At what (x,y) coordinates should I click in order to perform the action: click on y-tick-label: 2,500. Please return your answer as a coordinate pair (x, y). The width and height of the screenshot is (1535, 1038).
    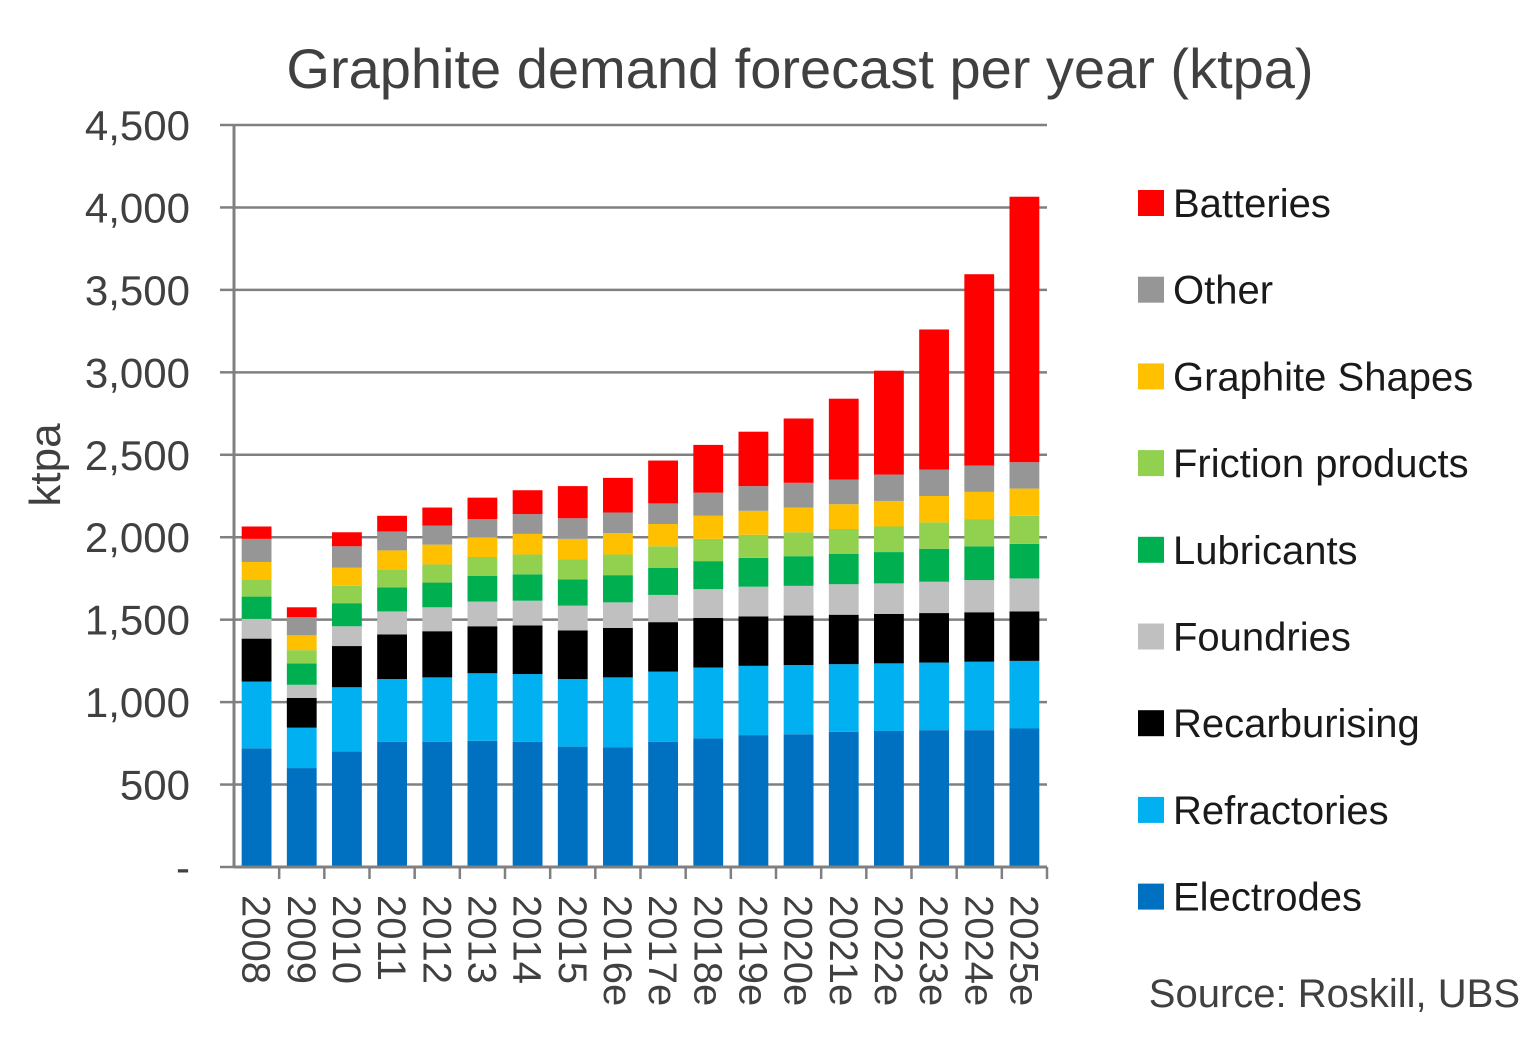
    Looking at the image, I should click on (137, 455).